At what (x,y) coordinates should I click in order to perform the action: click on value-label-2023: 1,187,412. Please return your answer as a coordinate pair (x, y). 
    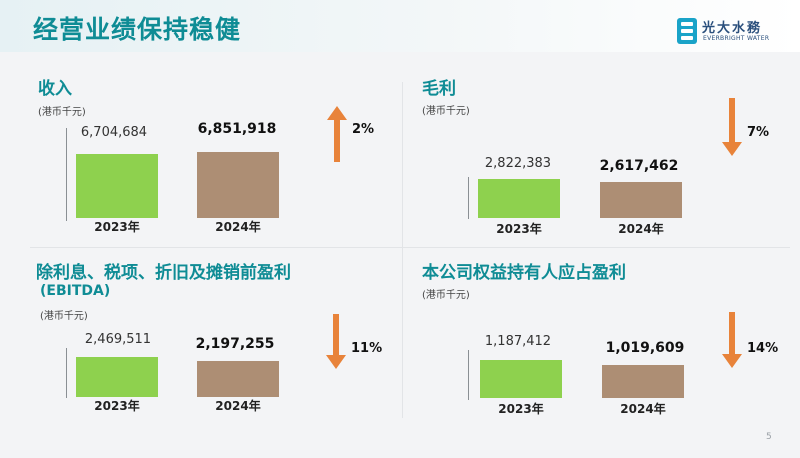
    Looking at the image, I should click on (518, 341).